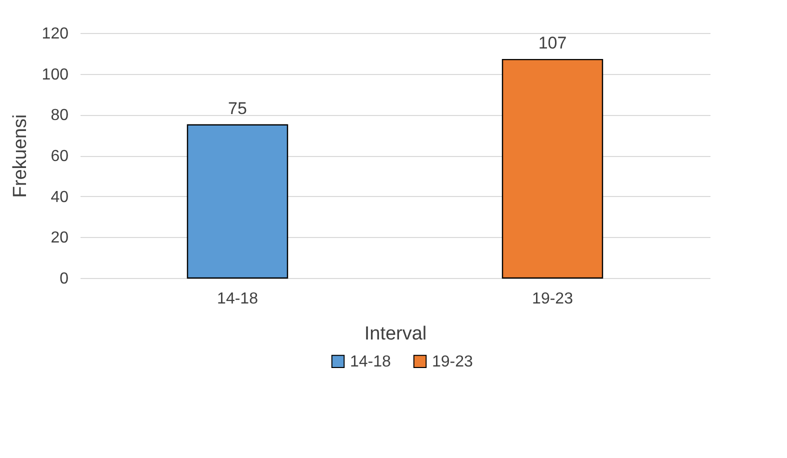  What do you see at coordinates (64, 279) in the screenshot?
I see `y-tick-label: 0` at bounding box center [64, 279].